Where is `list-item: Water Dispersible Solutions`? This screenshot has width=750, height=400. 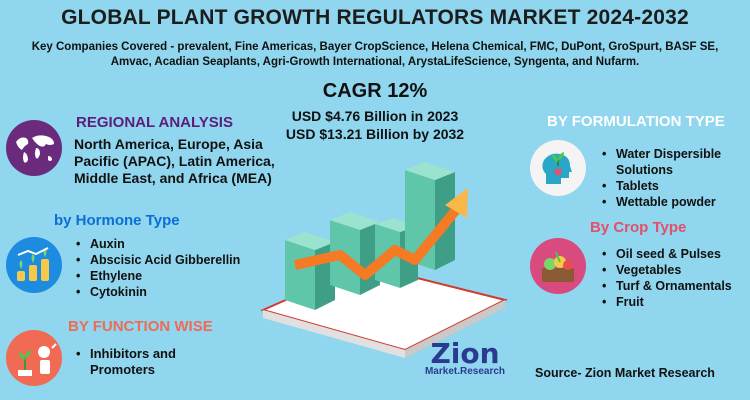 list-item: Water Dispersible Solutions is located at coordinates (659, 162).